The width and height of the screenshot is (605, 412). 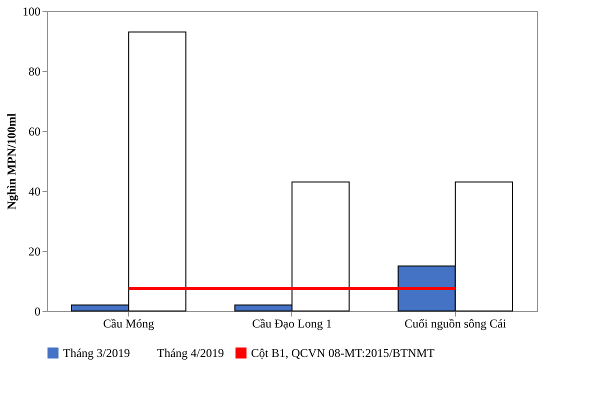 What do you see at coordinates (455, 323) in the screenshot?
I see `x-tick-label: Cuối nguồn sông Cái` at bounding box center [455, 323].